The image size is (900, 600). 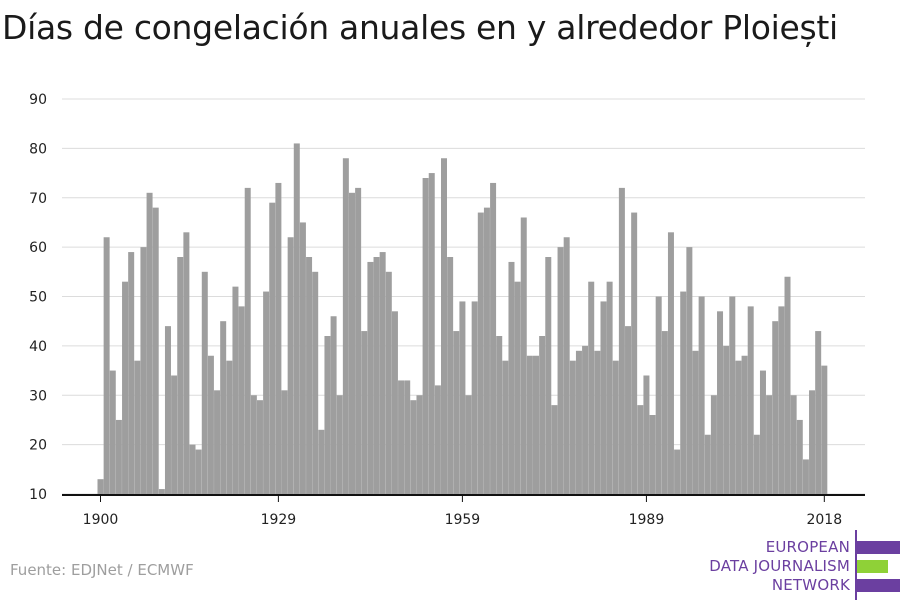 What do you see at coordinates (790, 565) in the screenshot?
I see `edjnet-logo: EUROPEAN DATA JOURNALISM NETWORK` at bounding box center [790, 565].